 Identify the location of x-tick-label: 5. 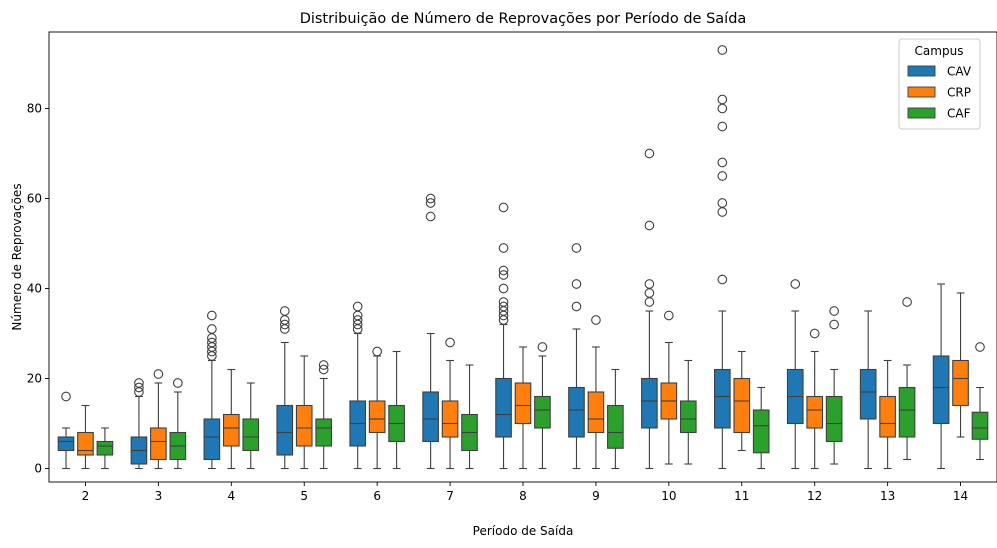
(304, 496).